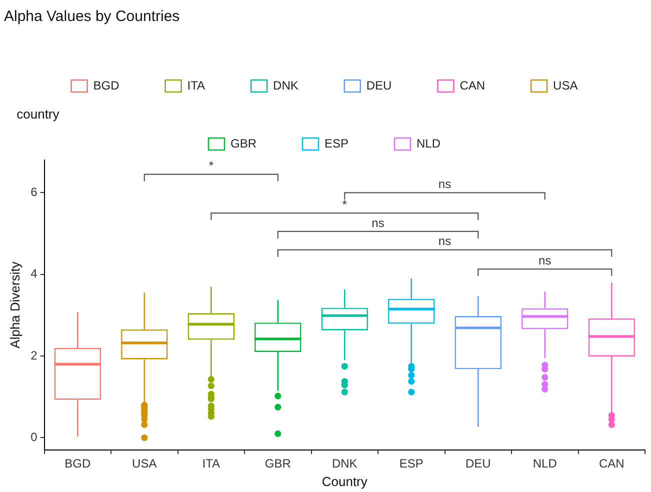 This screenshot has width=651, height=492. What do you see at coordinates (92, 17) in the screenshot?
I see `chart-title: Alpha Values by Countries` at bounding box center [92, 17].